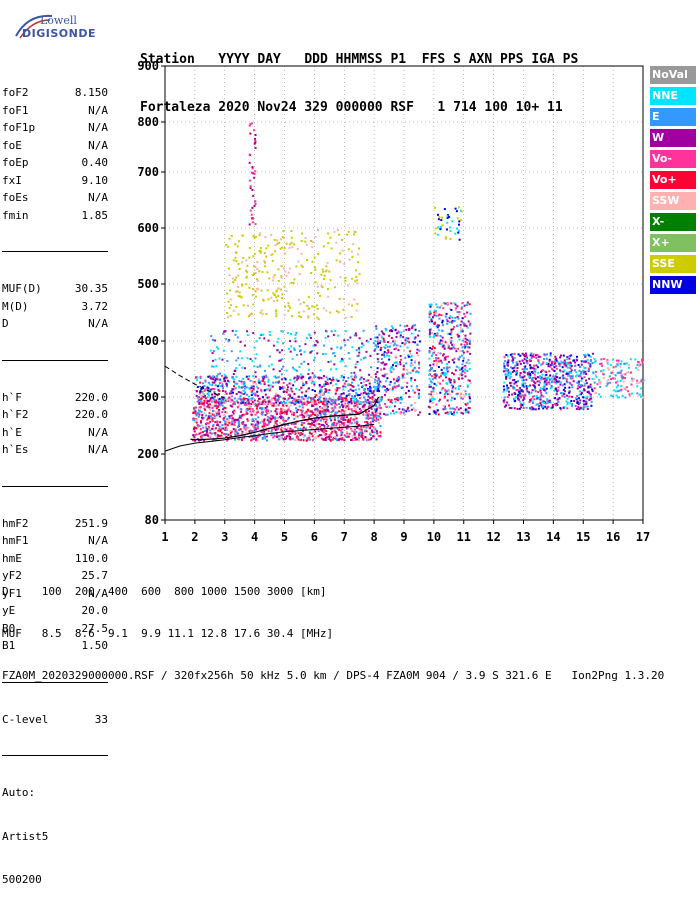 This screenshot has width=700, height=902. I want to click on param-group-confidence: C-level 33, so click(55, 720).